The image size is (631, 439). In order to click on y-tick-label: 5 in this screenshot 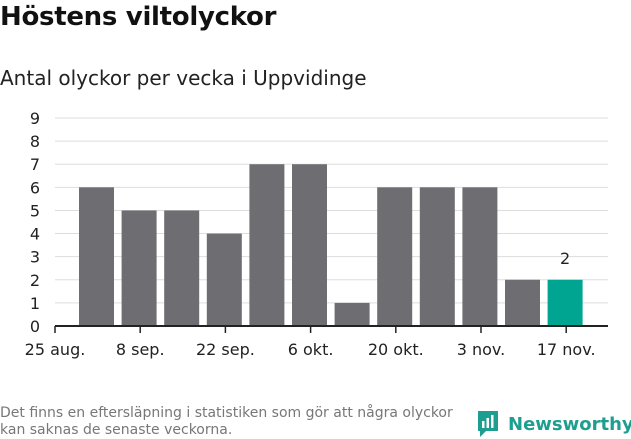, I will do `click(35, 210)`.